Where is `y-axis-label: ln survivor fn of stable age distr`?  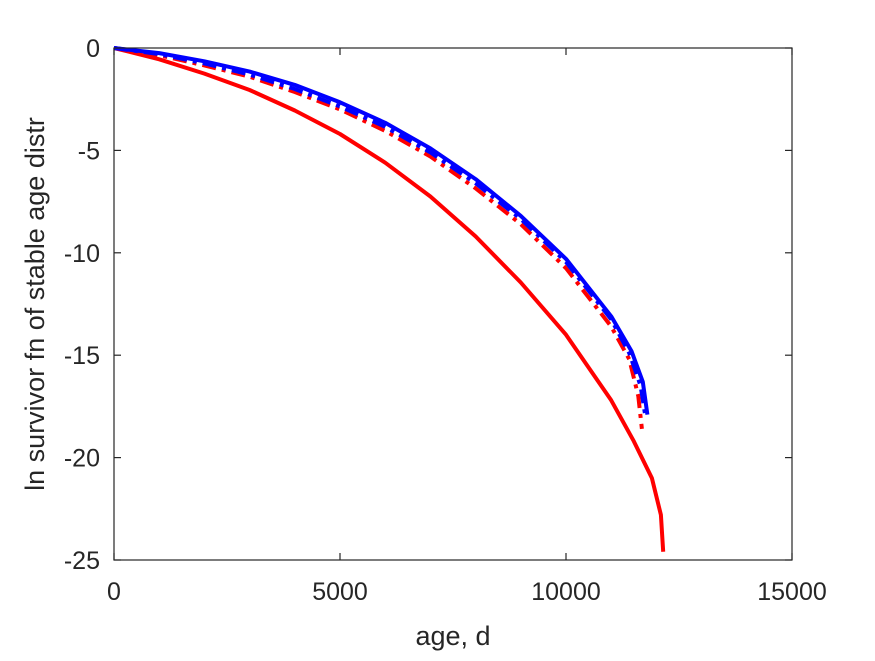
y-axis-label: ln survivor fn of stable age distr is located at coordinates (35, 304).